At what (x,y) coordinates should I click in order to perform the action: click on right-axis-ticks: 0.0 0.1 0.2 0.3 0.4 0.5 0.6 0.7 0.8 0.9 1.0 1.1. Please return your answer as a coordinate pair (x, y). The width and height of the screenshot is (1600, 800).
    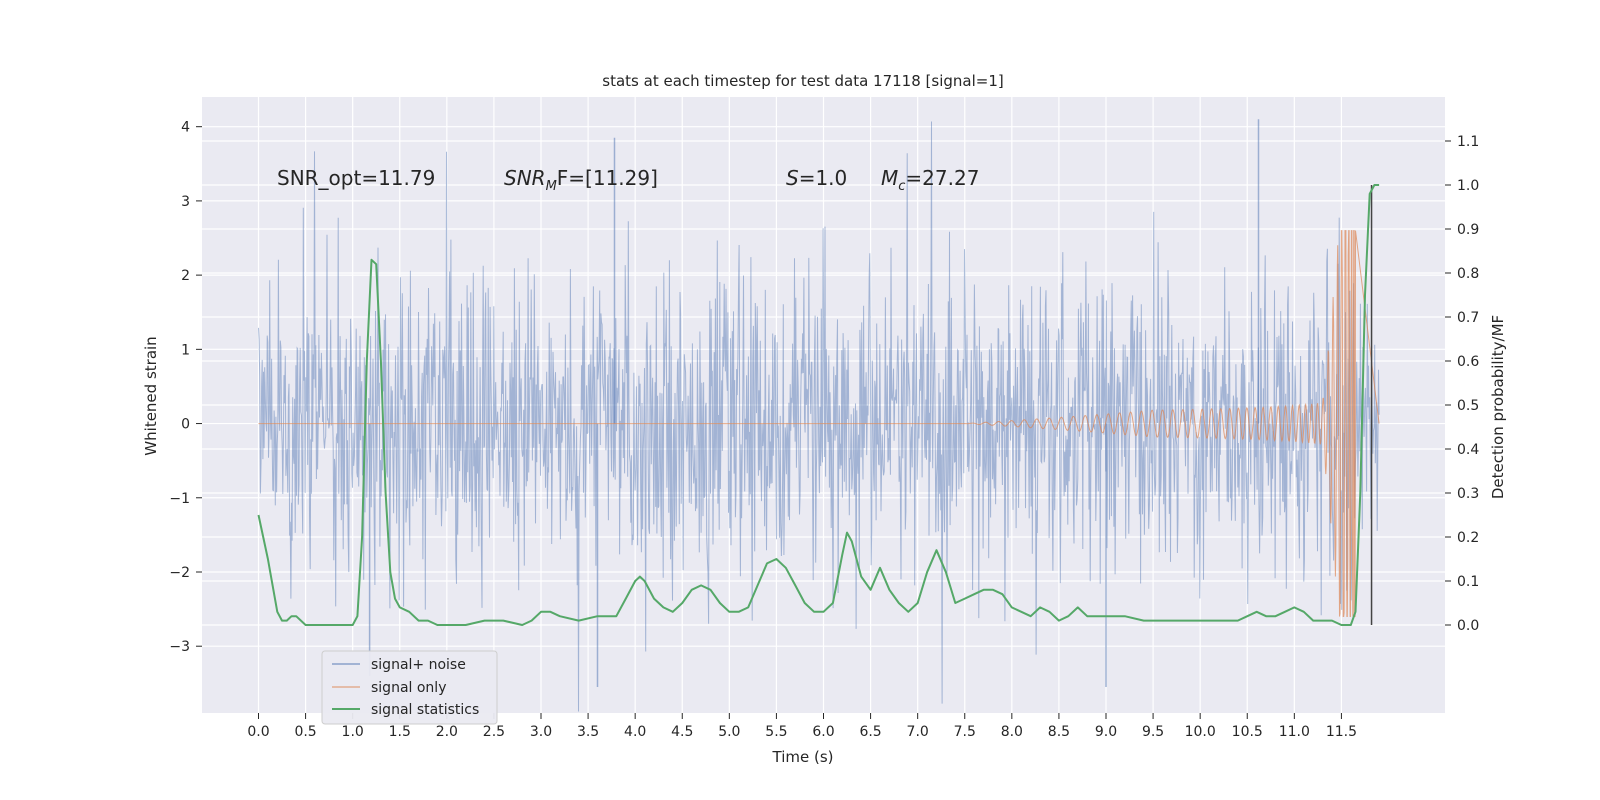
    Looking at the image, I should click on (1462, 384).